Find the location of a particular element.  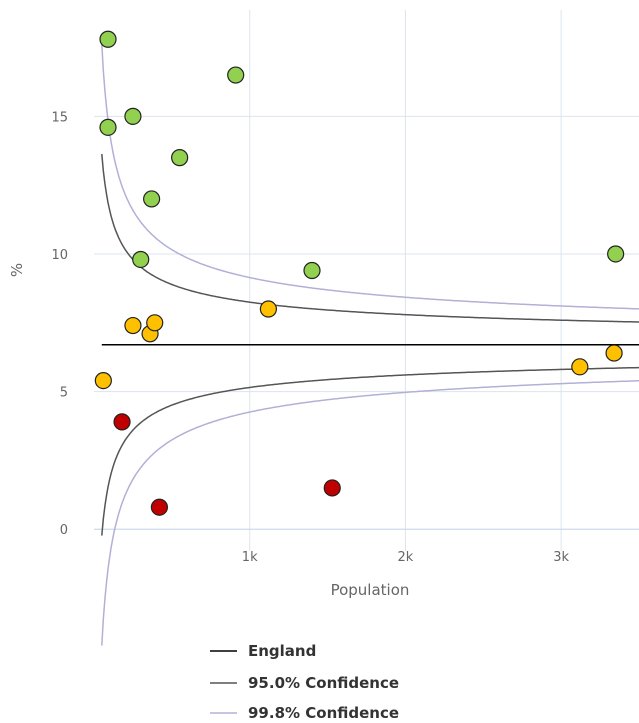

x-tick-label: 2k is located at coordinates (406, 557).